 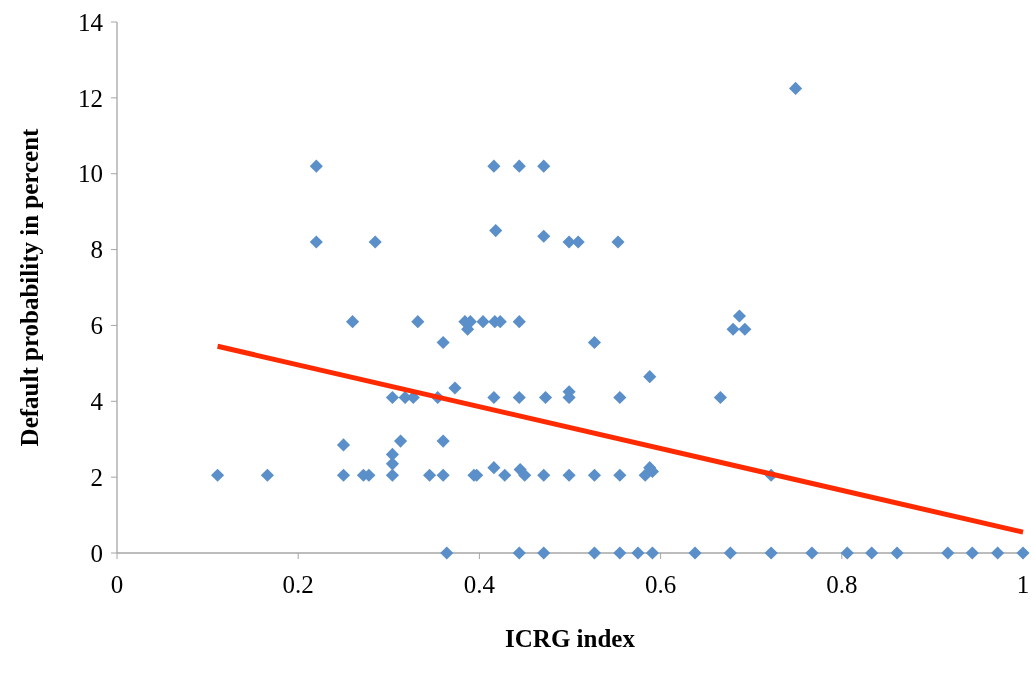 I want to click on x-tick-label: 1, so click(x=1023, y=584).